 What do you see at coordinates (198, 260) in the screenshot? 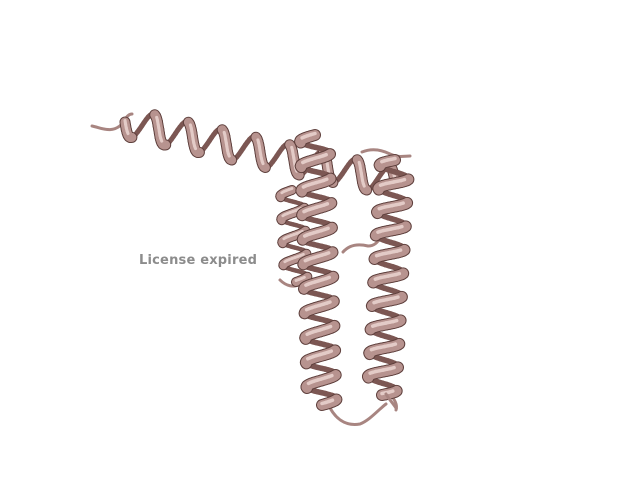
I see `license-expired-watermark: License expired` at bounding box center [198, 260].